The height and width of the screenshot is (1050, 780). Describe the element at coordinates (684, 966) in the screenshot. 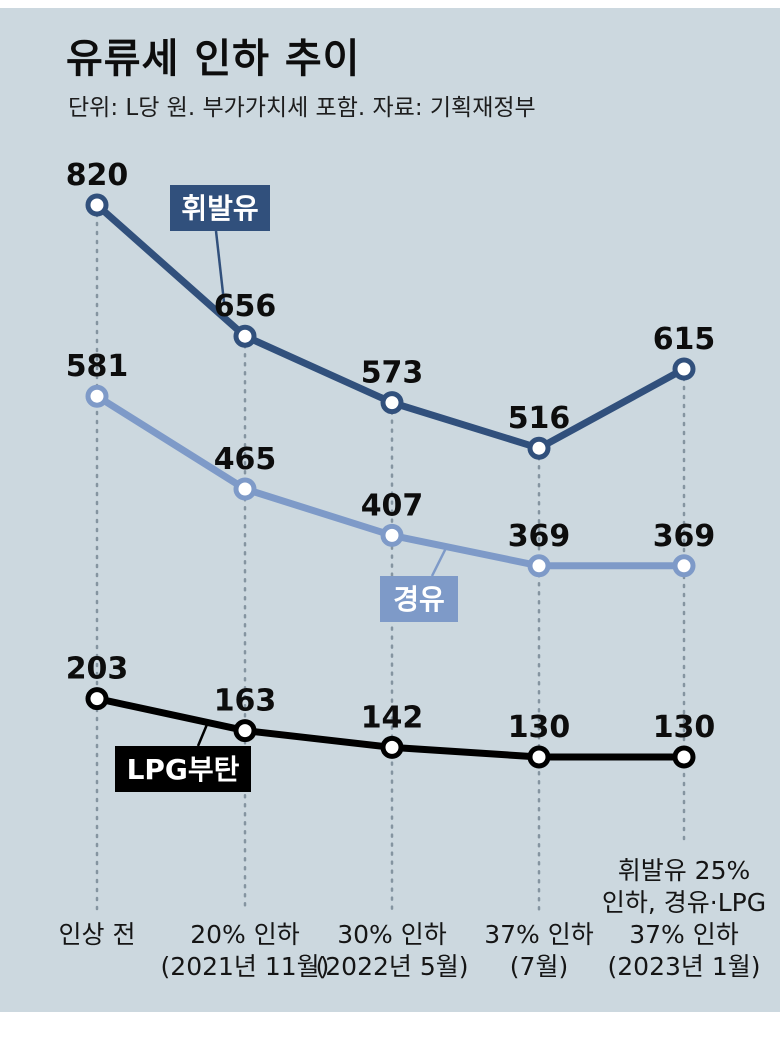

I see `x-axis-label: (2023년 1월)` at that location.